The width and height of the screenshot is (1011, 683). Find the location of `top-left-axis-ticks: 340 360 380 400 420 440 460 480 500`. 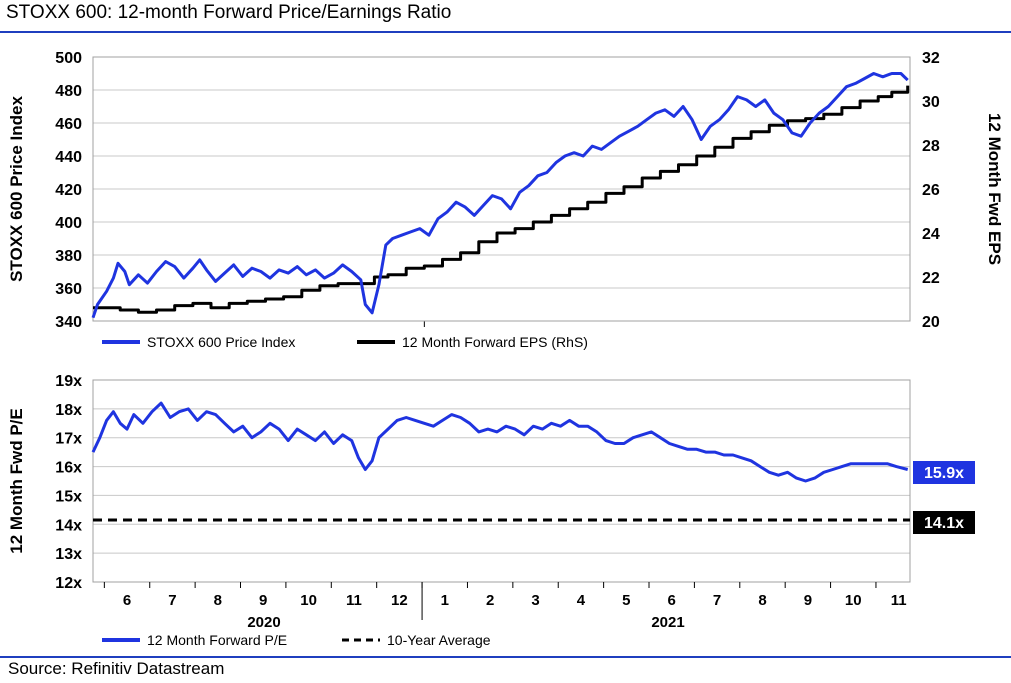

top-left-axis-ticks: 340 360 380 400 420 440 460 480 500 is located at coordinates (68, 190).